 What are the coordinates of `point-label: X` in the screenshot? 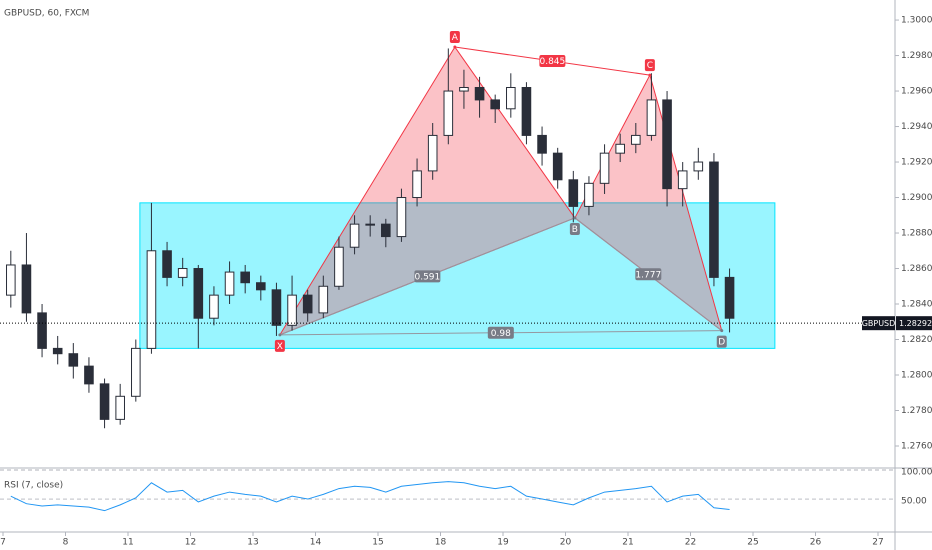 It's located at (280, 347).